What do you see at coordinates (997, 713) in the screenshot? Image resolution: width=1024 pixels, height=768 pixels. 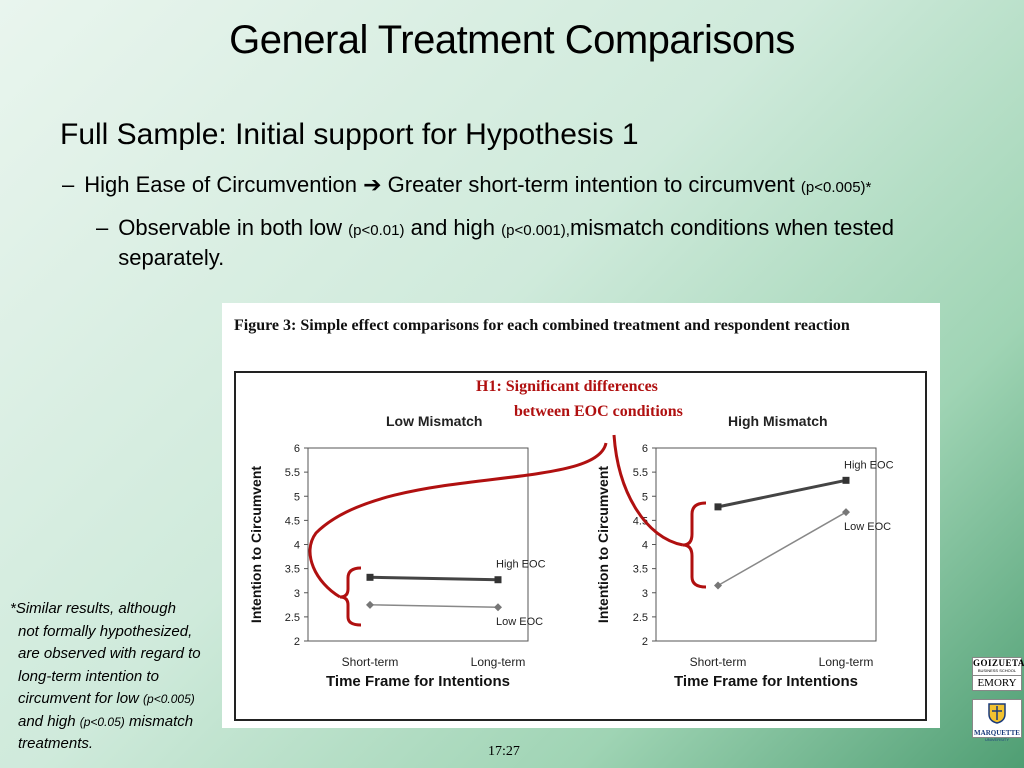 I see `marquette-crest-icon` at bounding box center [997, 713].